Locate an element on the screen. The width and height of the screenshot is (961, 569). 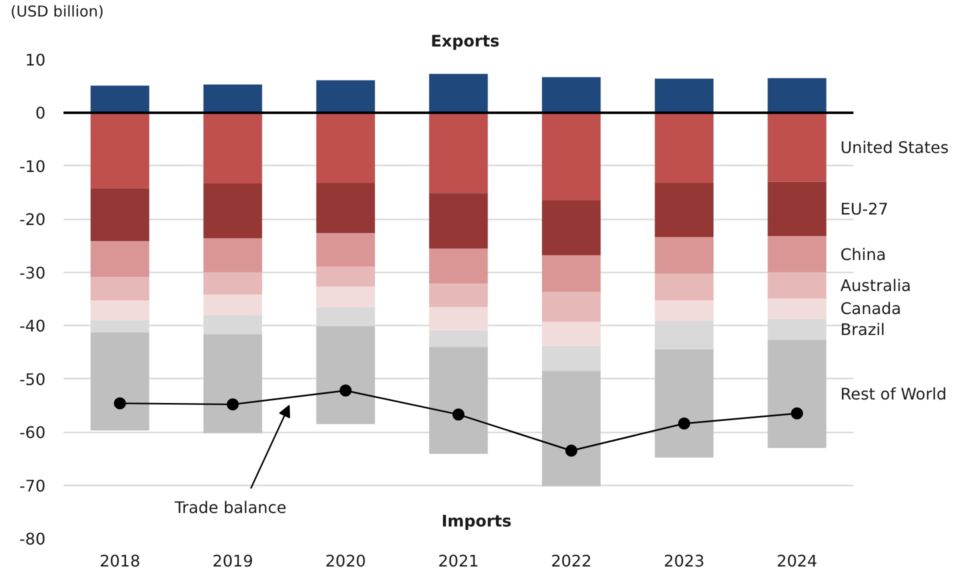
series-label: Rest of World is located at coordinates (893, 394).